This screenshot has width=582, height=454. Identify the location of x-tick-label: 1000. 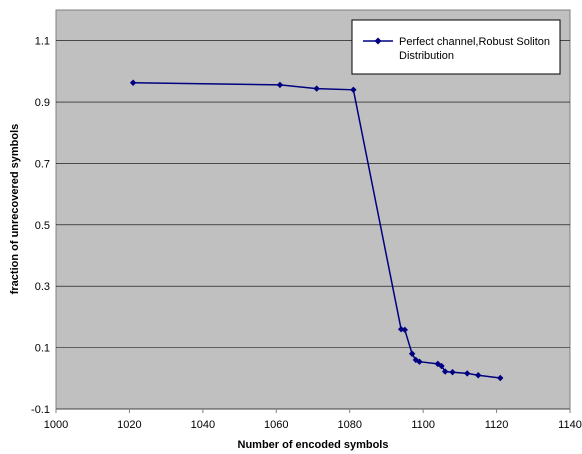
(56, 425).